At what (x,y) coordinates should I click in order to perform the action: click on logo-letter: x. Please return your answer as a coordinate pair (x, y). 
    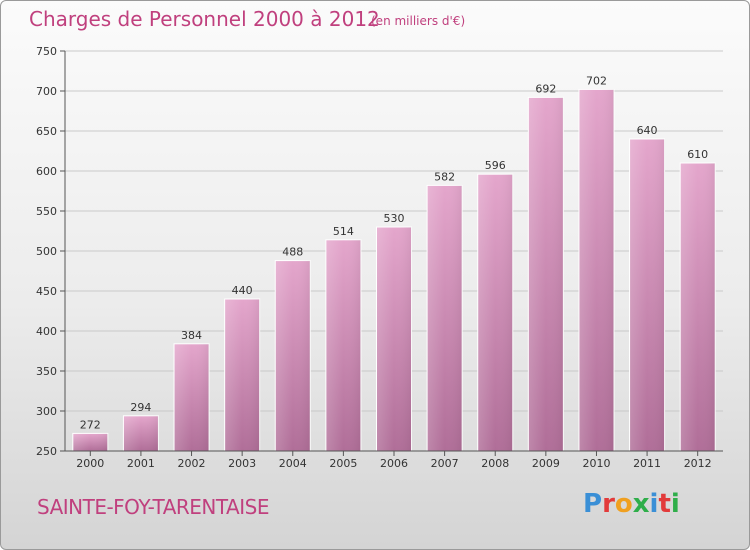
    Looking at the image, I should click on (641, 504).